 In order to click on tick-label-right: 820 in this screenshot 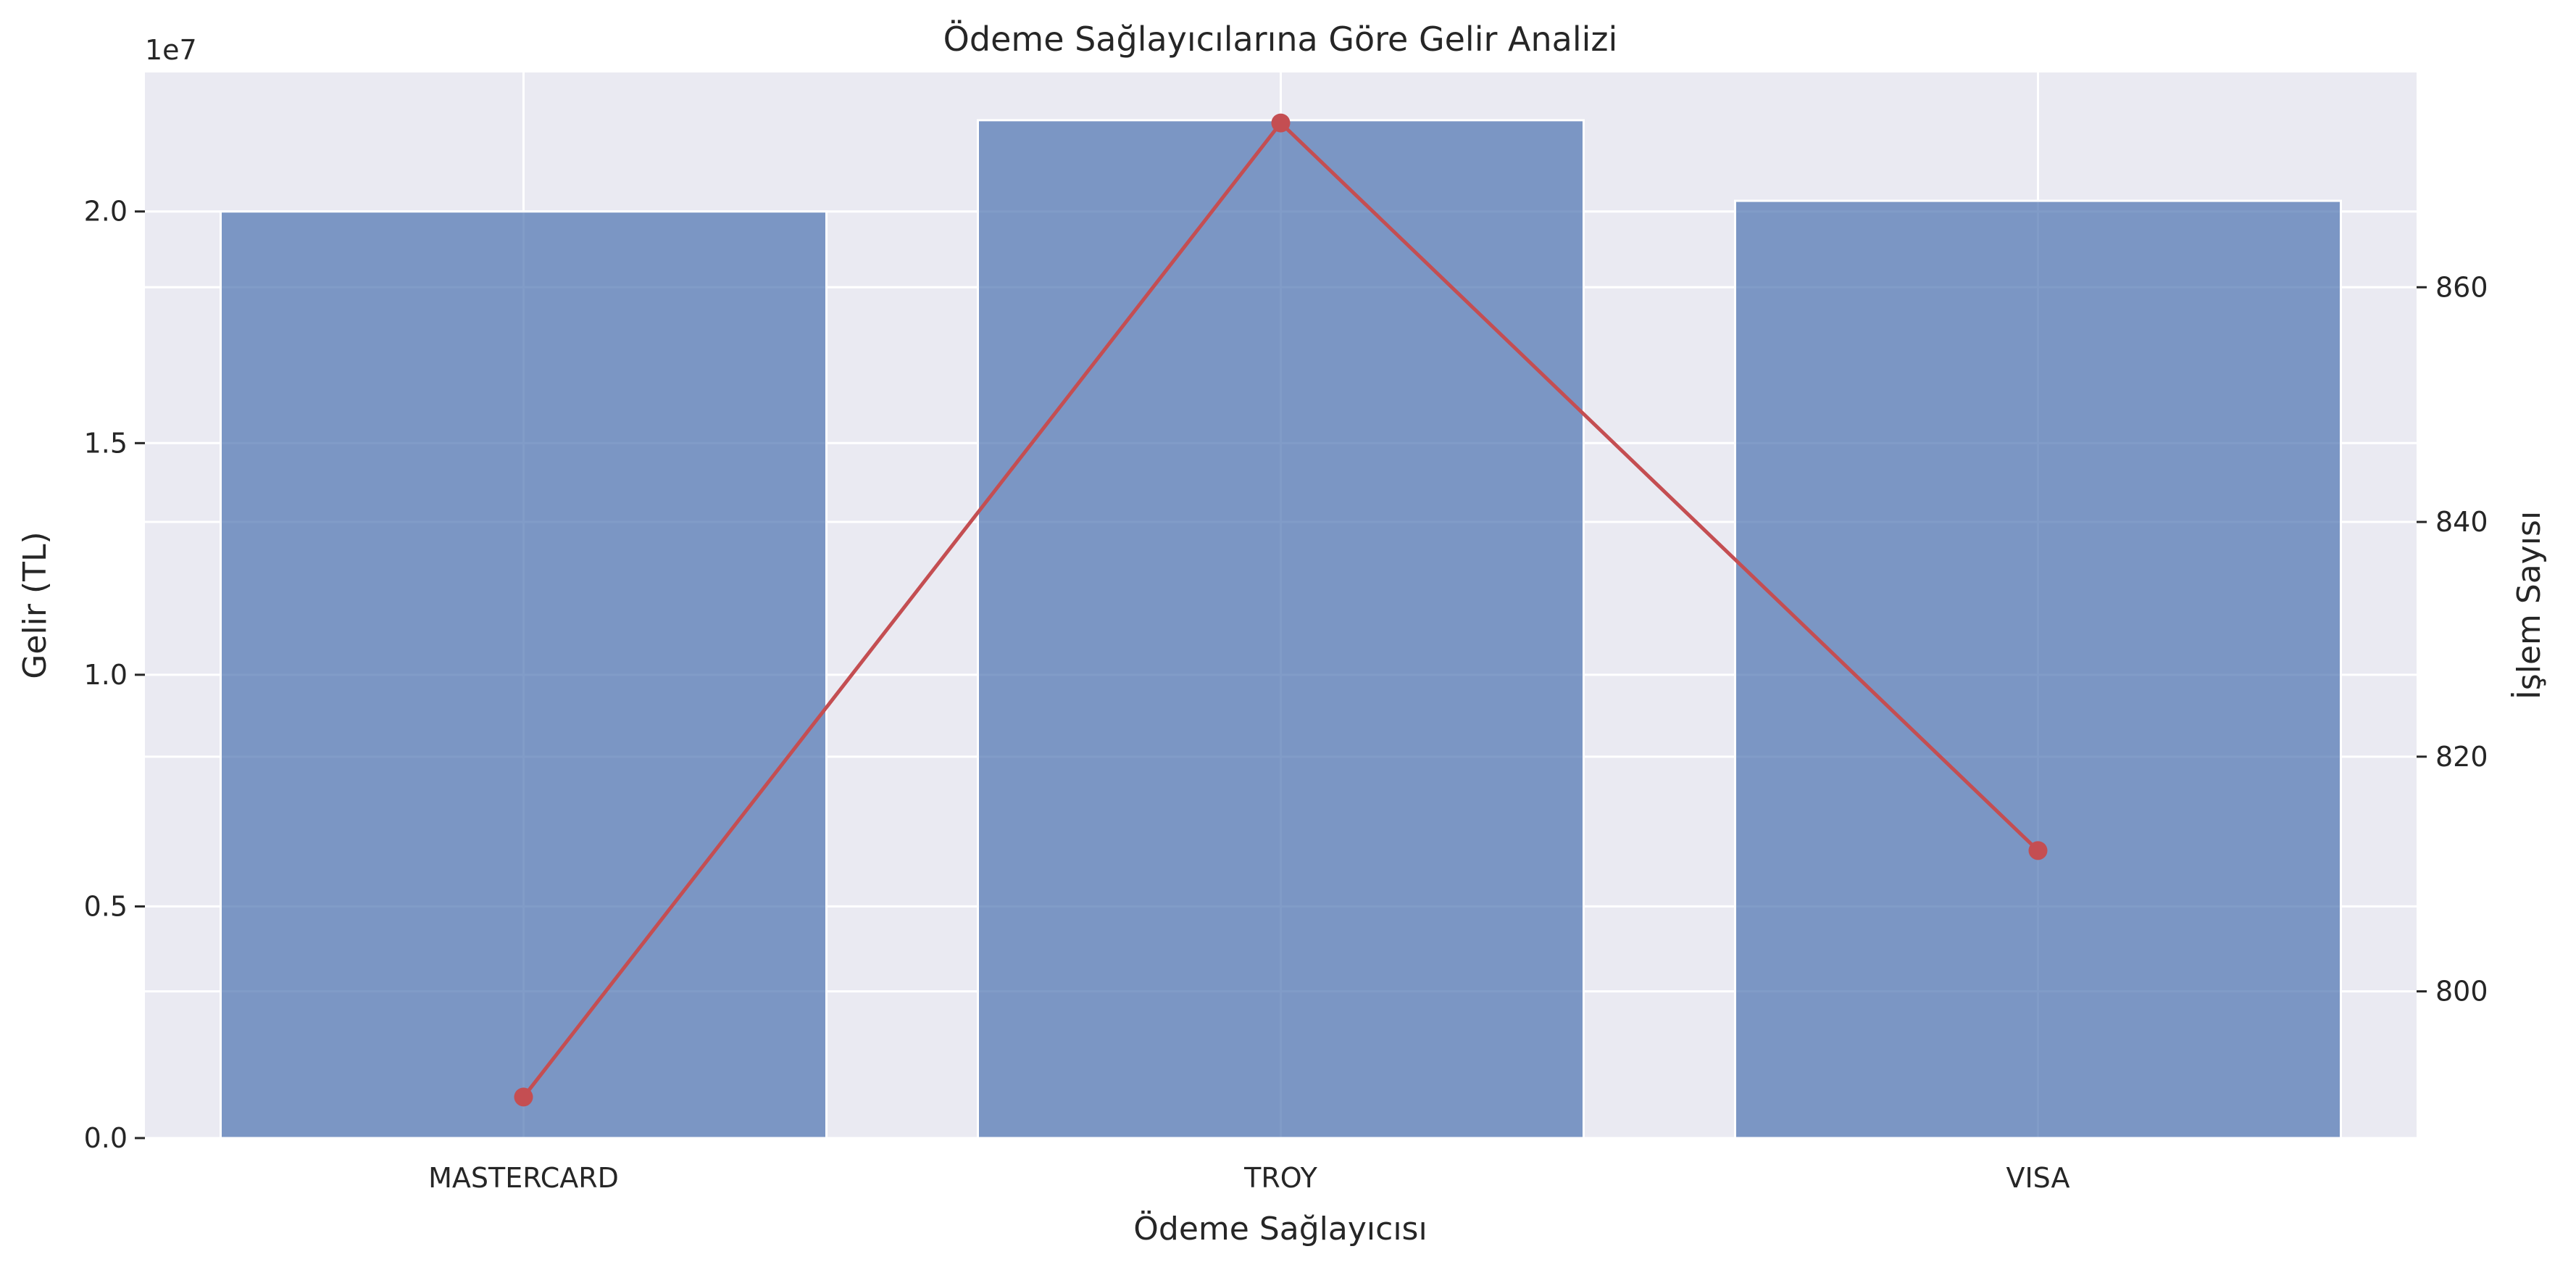, I will do `click(2461, 757)`.